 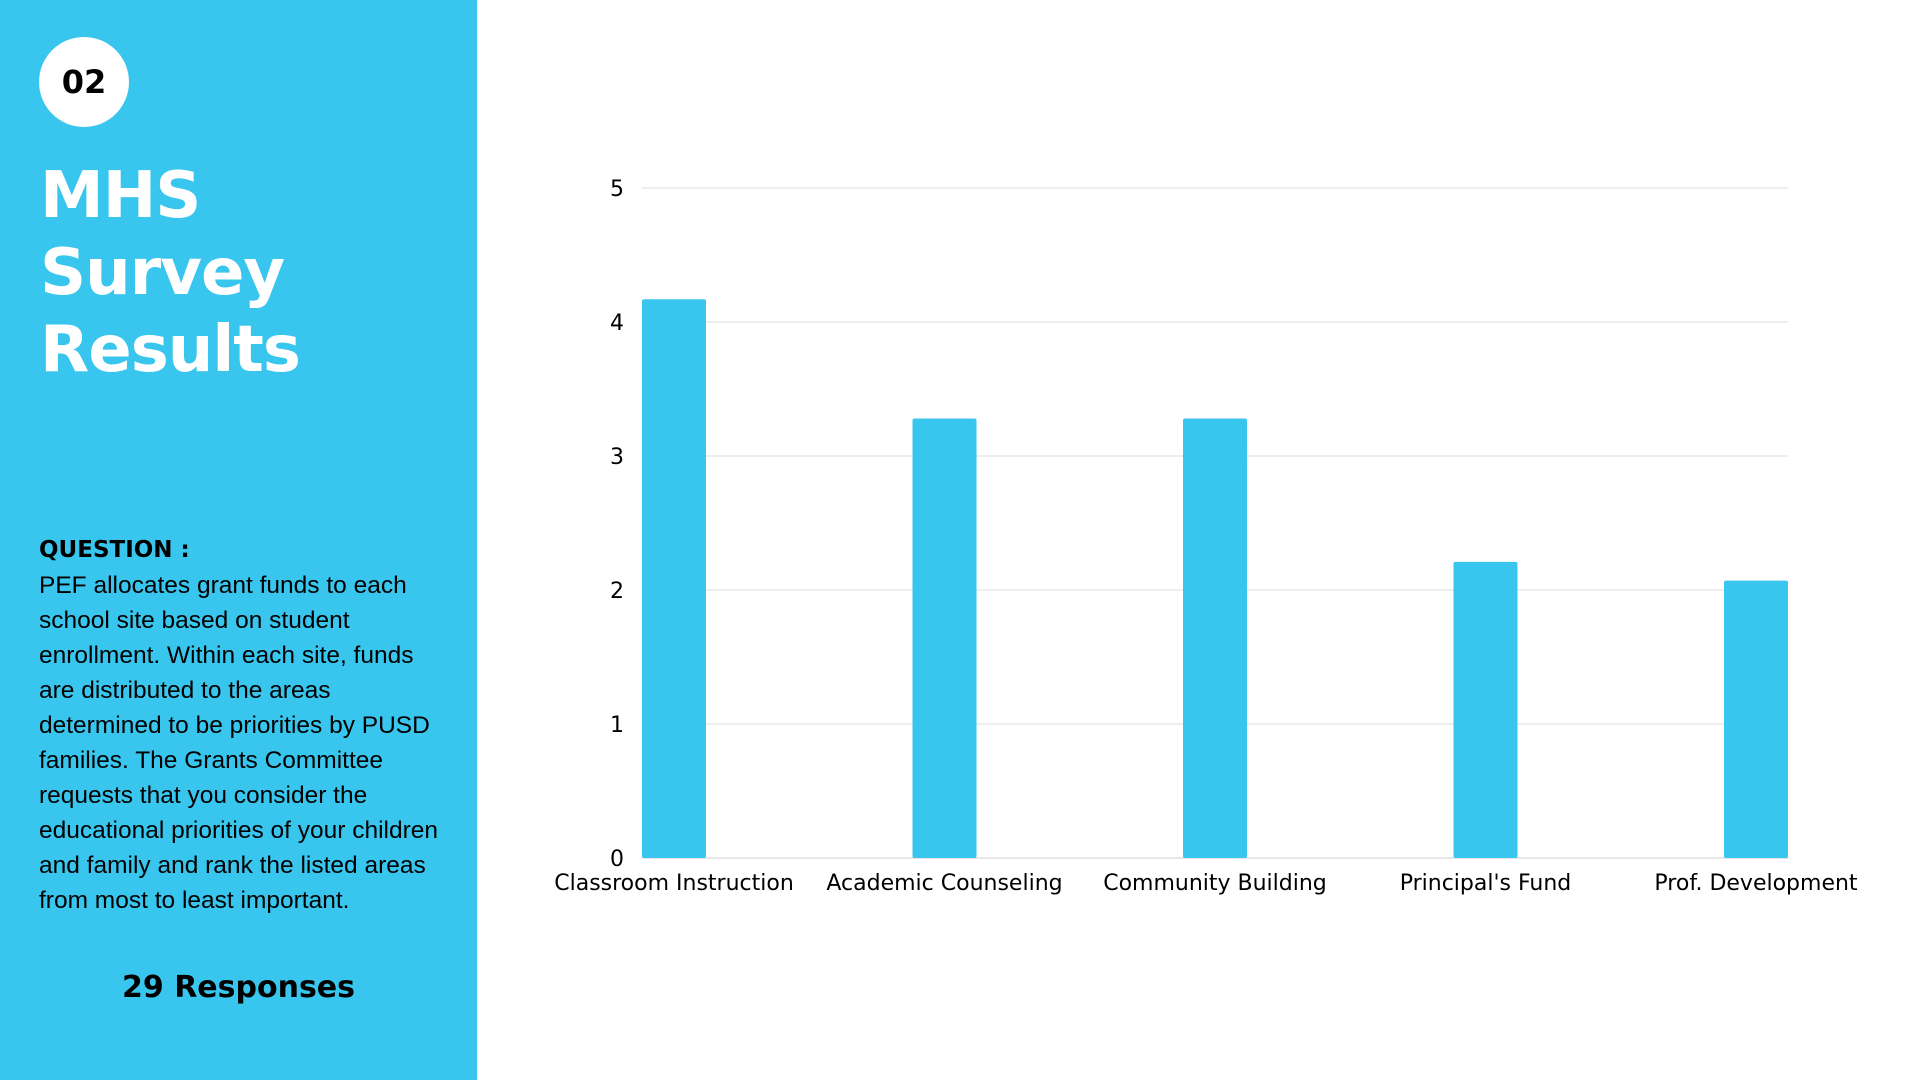 What do you see at coordinates (674, 883) in the screenshot?
I see `x-tick-label: Classroom Instruction` at bounding box center [674, 883].